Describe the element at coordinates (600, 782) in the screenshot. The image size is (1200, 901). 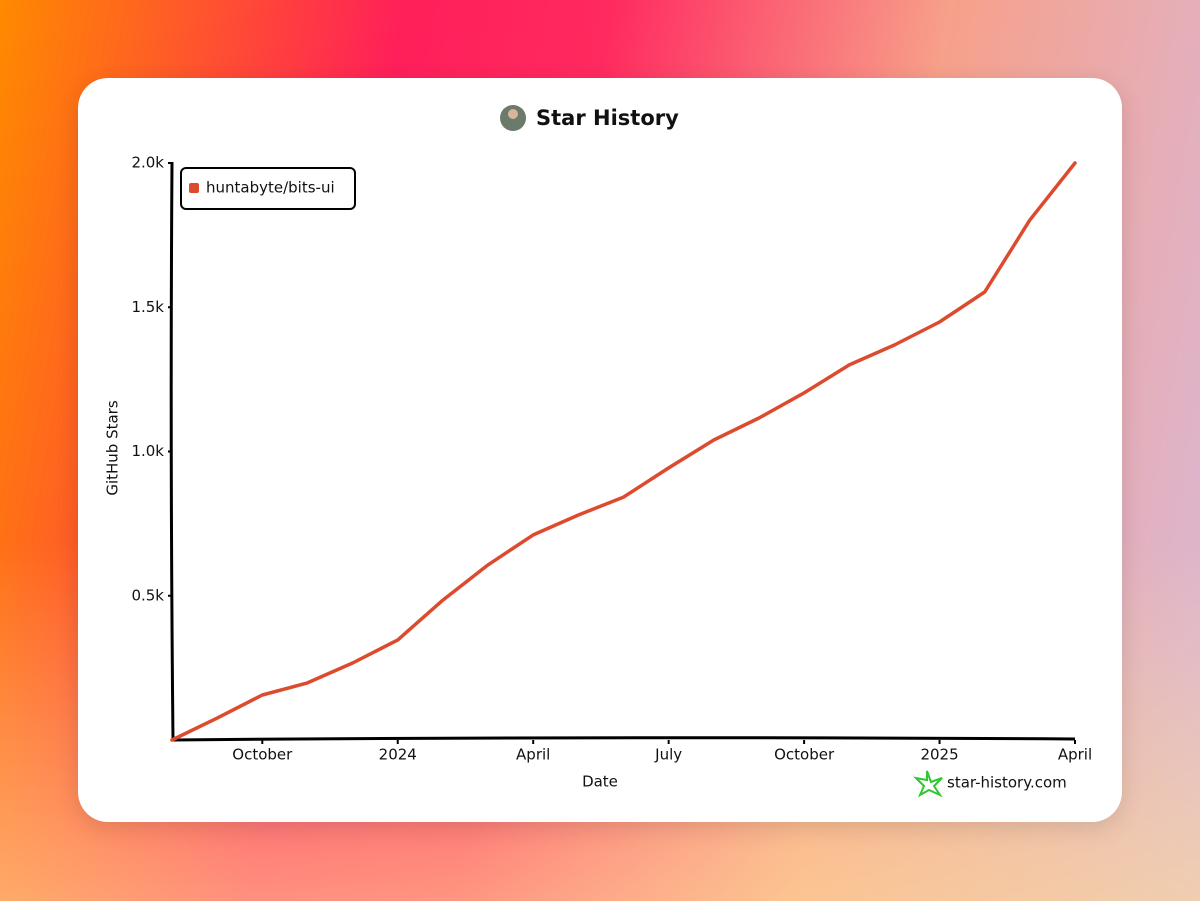
I see `x-axis-title: Date` at that location.